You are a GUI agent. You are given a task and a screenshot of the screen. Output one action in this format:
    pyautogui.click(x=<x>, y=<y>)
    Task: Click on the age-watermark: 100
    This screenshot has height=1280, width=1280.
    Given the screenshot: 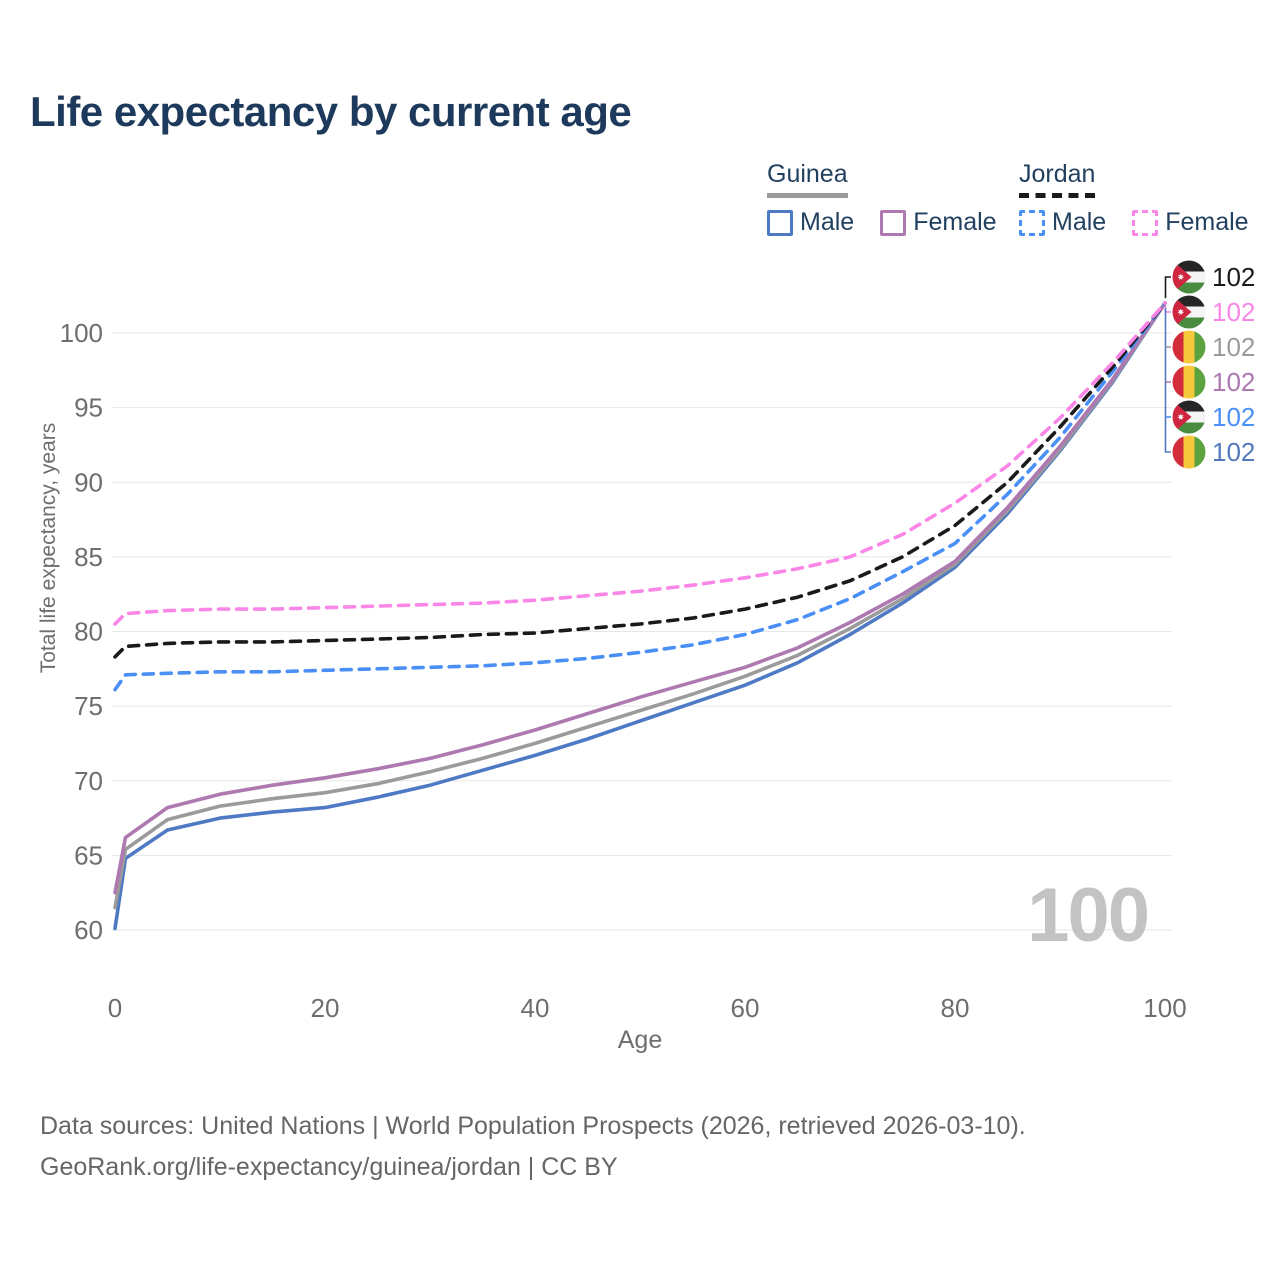 What is the action you would take?
    pyautogui.click(x=1087, y=915)
    